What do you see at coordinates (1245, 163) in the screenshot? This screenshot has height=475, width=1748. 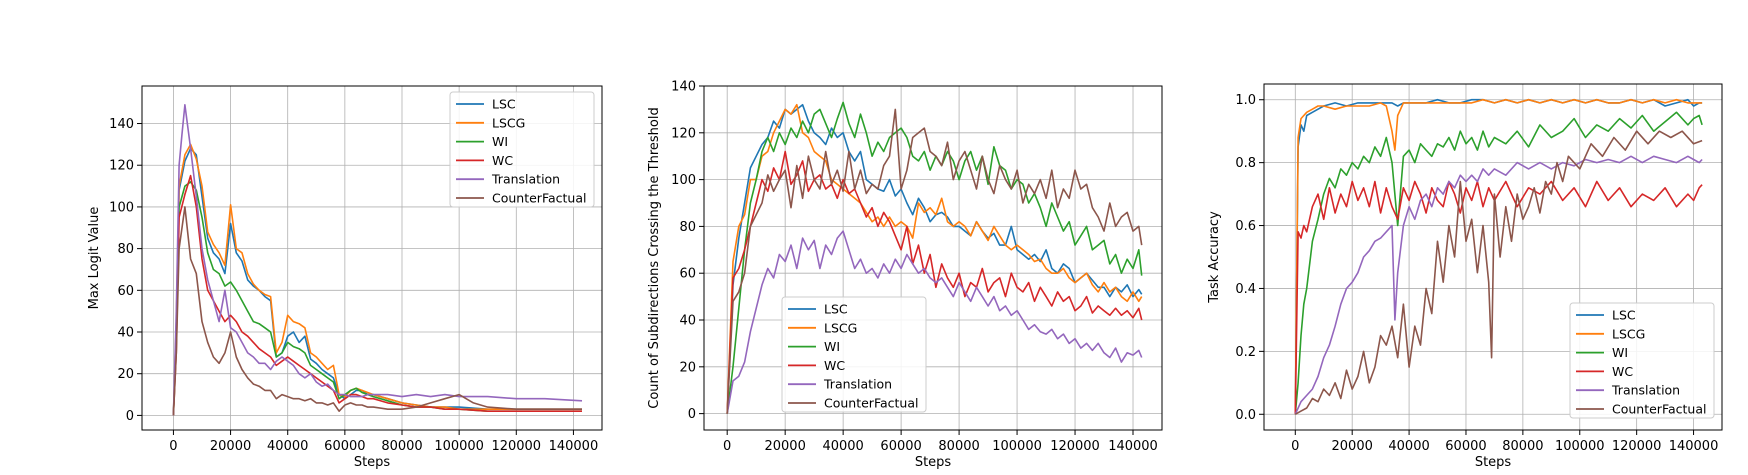 I see `y-tick-label: 0.8` at bounding box center [1245, 163].